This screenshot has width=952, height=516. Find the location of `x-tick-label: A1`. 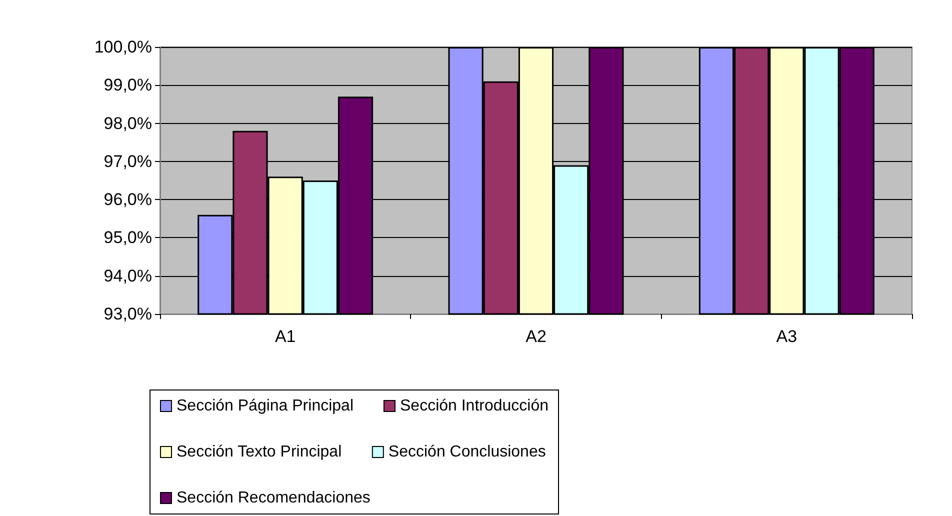

x-tick-label: A1 is located at coordinates (285, 336).